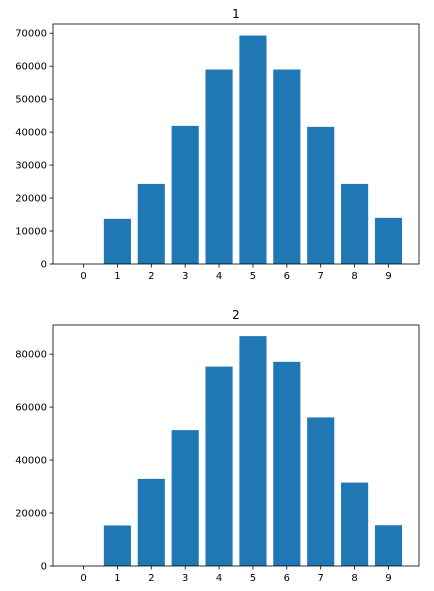 Image resolution: width=434 pixels, height=591 pixels. Describe the element at coordinates (31, 34) in the screenshot. I see `y-tick-label: 70000` at that location.